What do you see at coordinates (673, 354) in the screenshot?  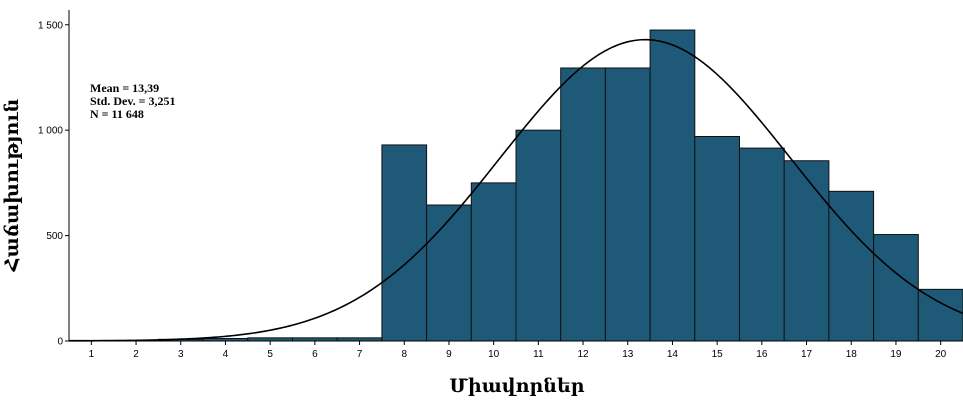 I see `x-tick-label: 14` at bounding box center [673, 354].